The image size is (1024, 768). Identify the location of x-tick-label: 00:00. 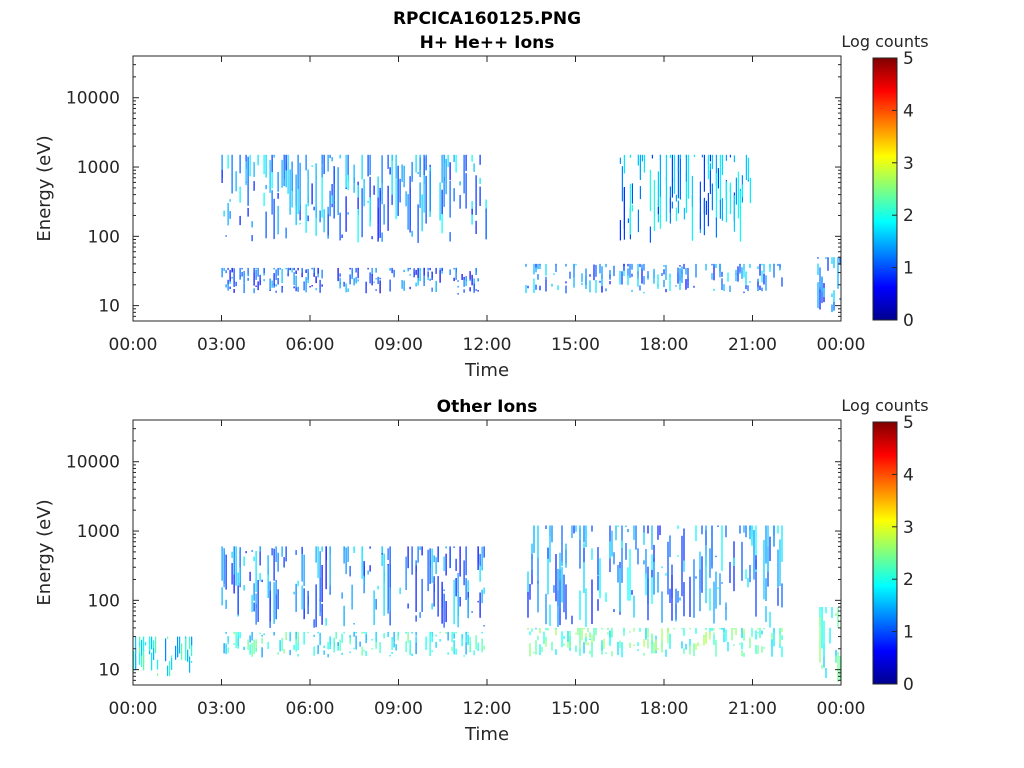
(841, 345).